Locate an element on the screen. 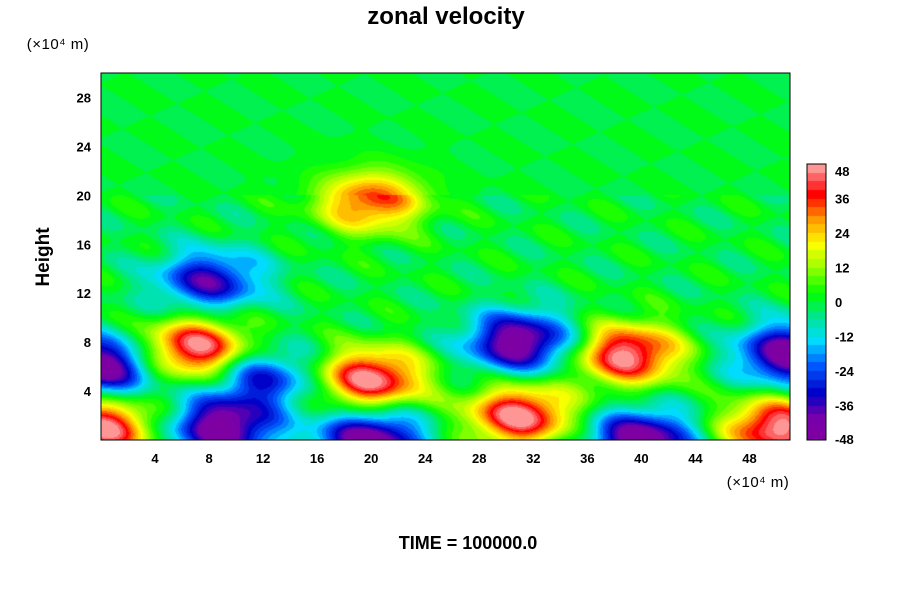  x-axis-unit: (×10⁴ m) is located at coordinates (758, 482).